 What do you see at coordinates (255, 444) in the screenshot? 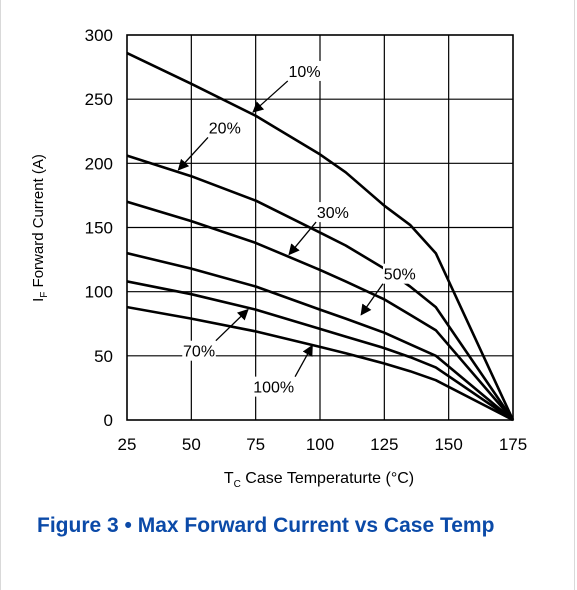
I see `x-tick-label: 75` at bounding box center [255, 444].